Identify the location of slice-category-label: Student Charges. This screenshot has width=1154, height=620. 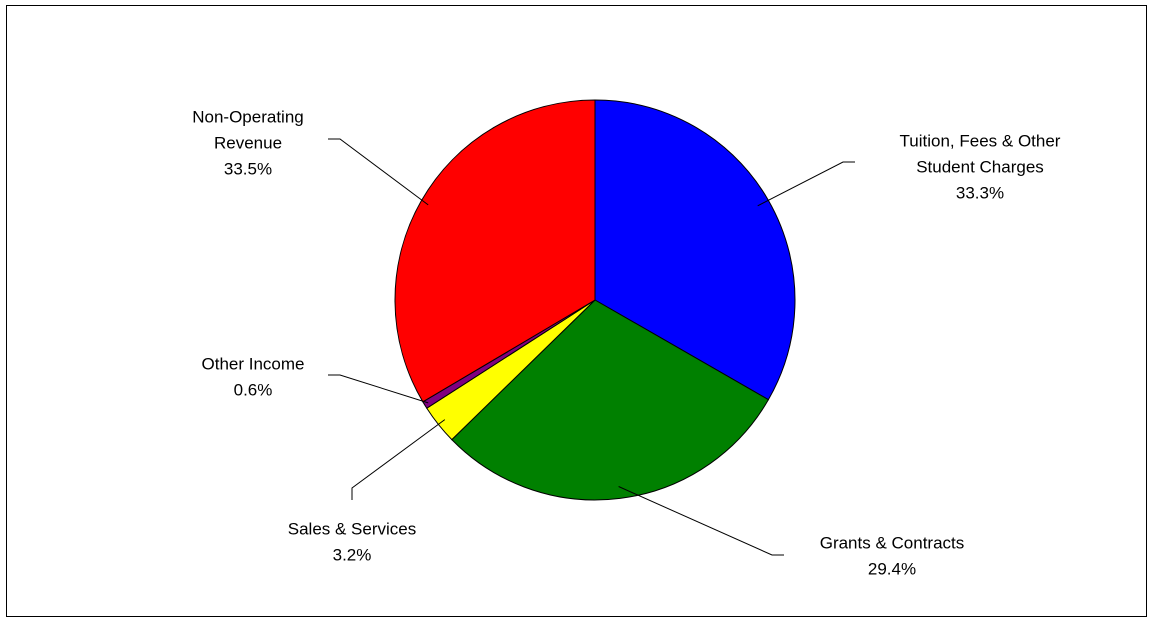
(980, 166).